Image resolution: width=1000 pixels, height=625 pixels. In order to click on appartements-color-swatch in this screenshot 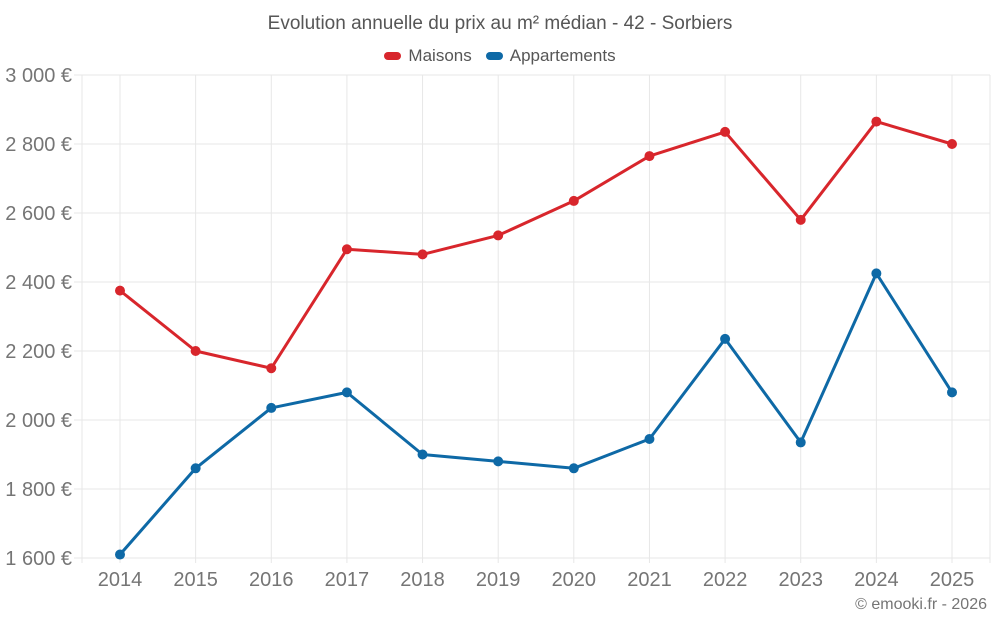, I will do `click(494, 56)`.